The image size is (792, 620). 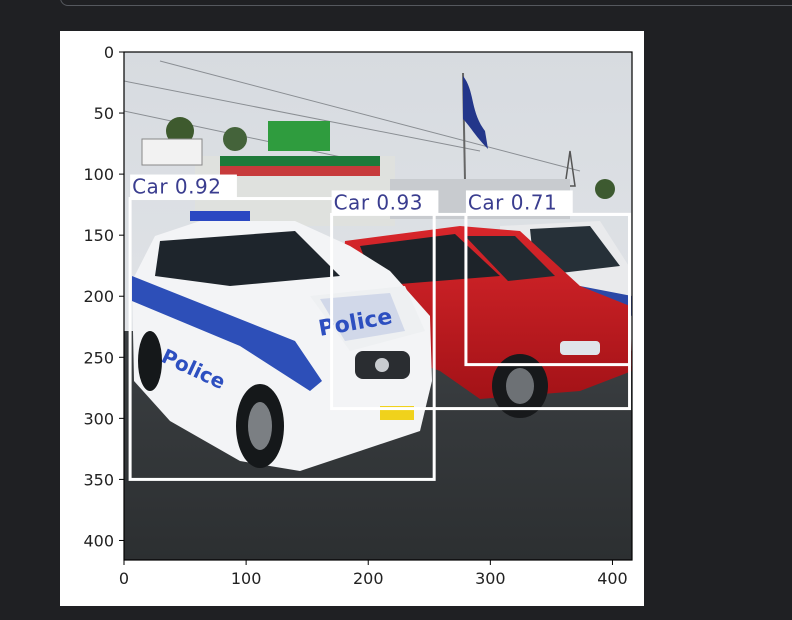 What do you see at coordinates (124, 578) in the screenshot?
I see `x-tick-label: 0` at bounding box center [124, 578].